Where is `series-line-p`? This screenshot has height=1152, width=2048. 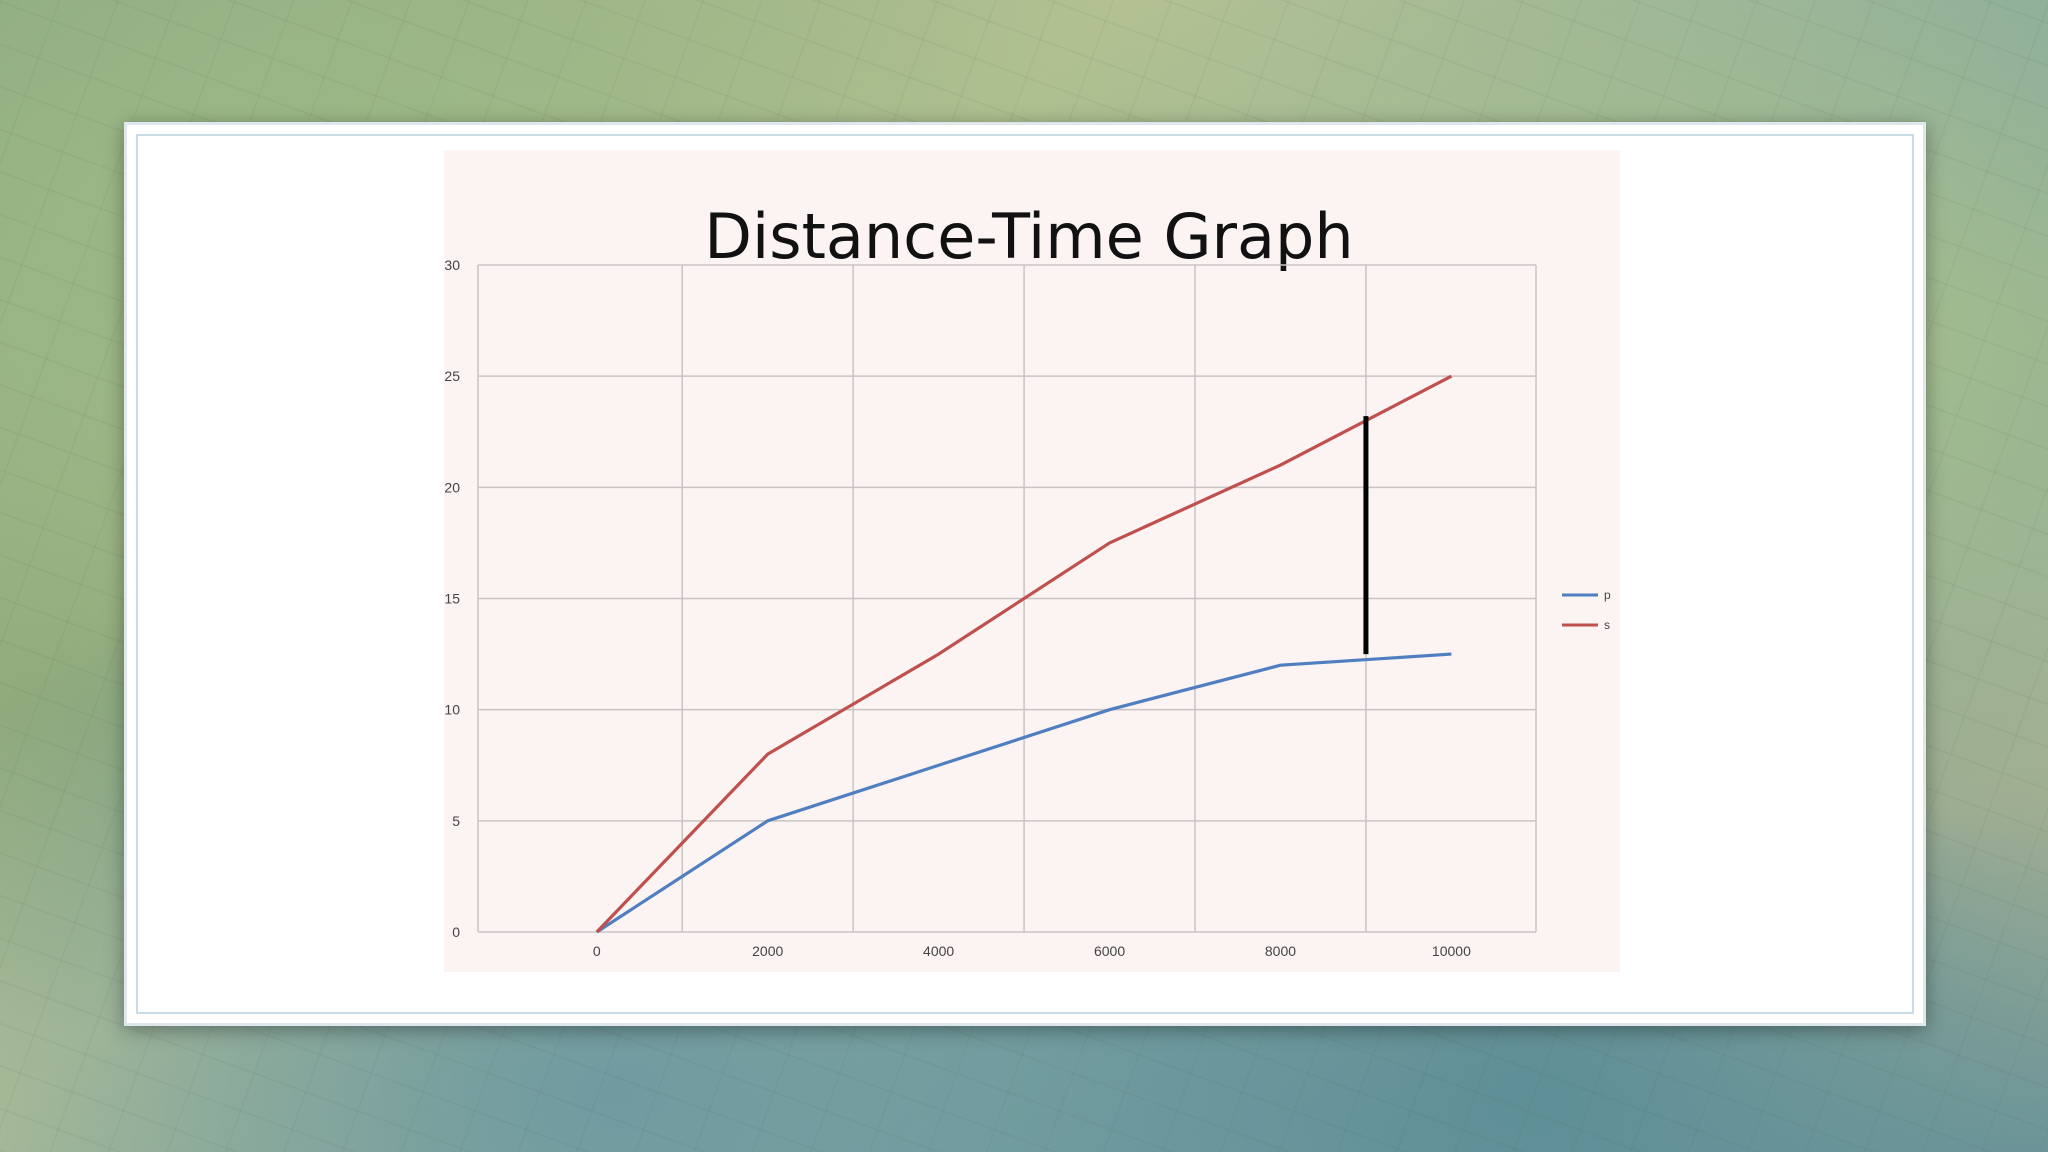
series-line-p is located at coordinates (1023, 793).